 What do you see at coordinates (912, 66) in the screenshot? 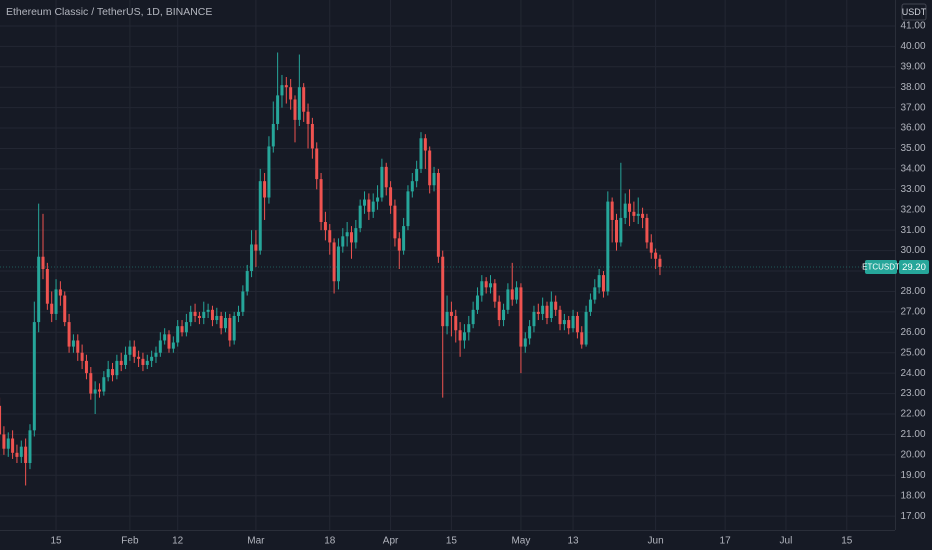
I see `y-tick-label: 39.00` at bounding box center [912, 66].